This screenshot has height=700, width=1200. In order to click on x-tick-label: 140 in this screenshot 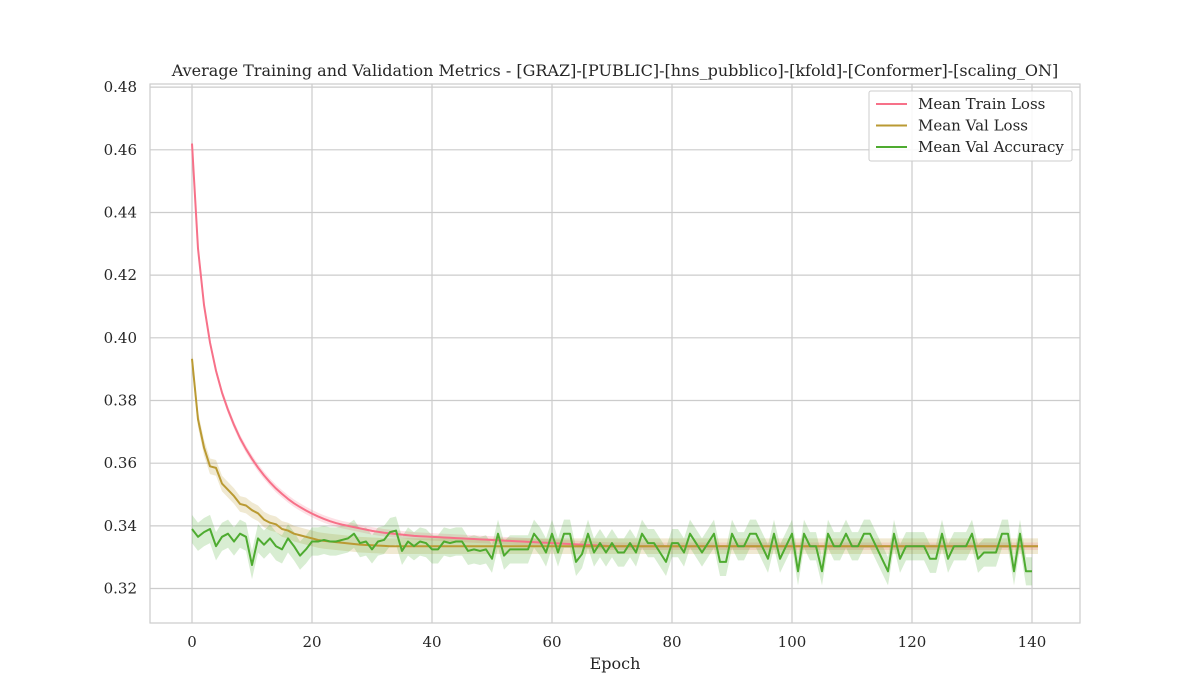, I will do `click(1032, 642)`.